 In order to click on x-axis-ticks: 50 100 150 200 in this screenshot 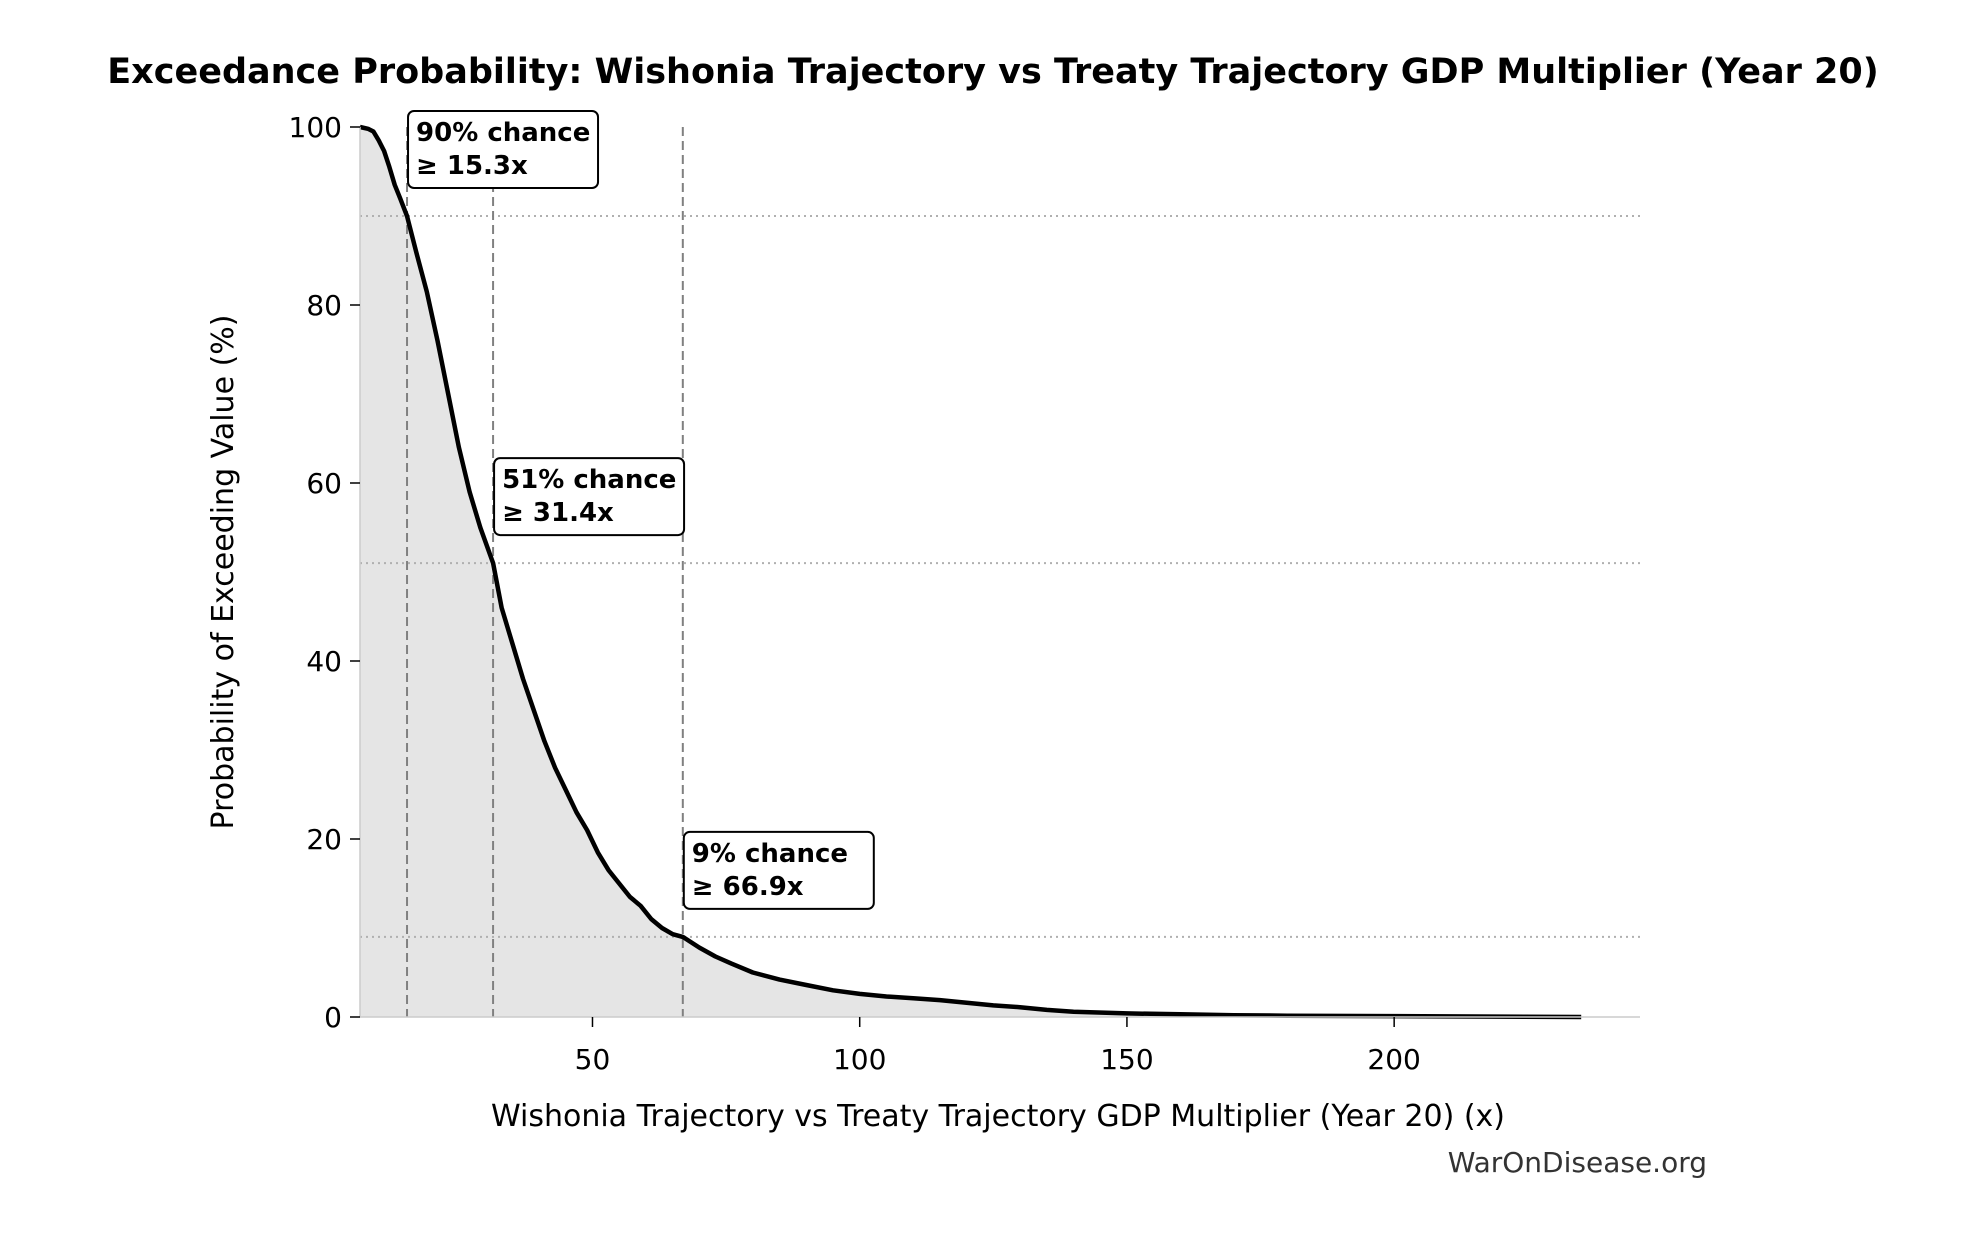, I will do `click(998, 1046)`.